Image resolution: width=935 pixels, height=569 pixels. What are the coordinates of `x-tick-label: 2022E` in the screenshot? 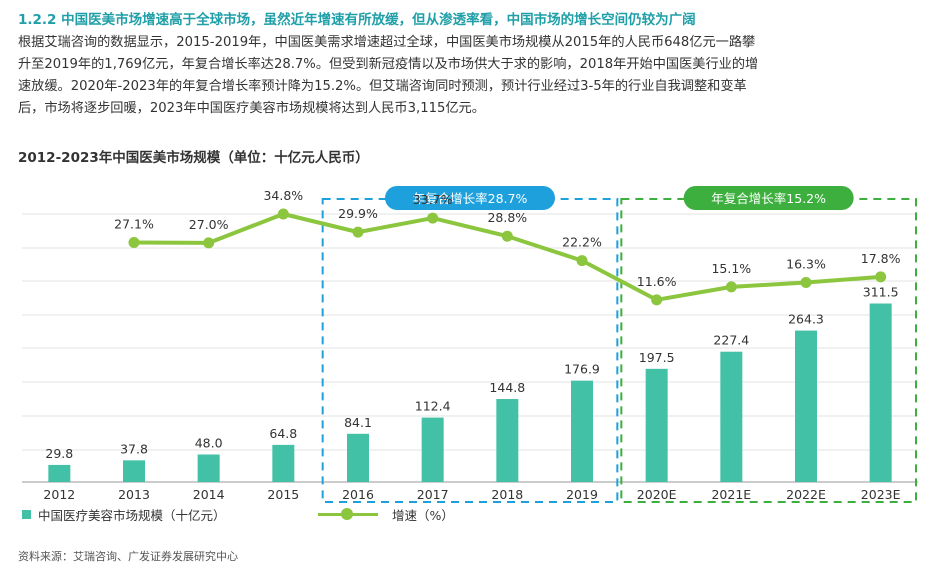 It's located at (806, 494).